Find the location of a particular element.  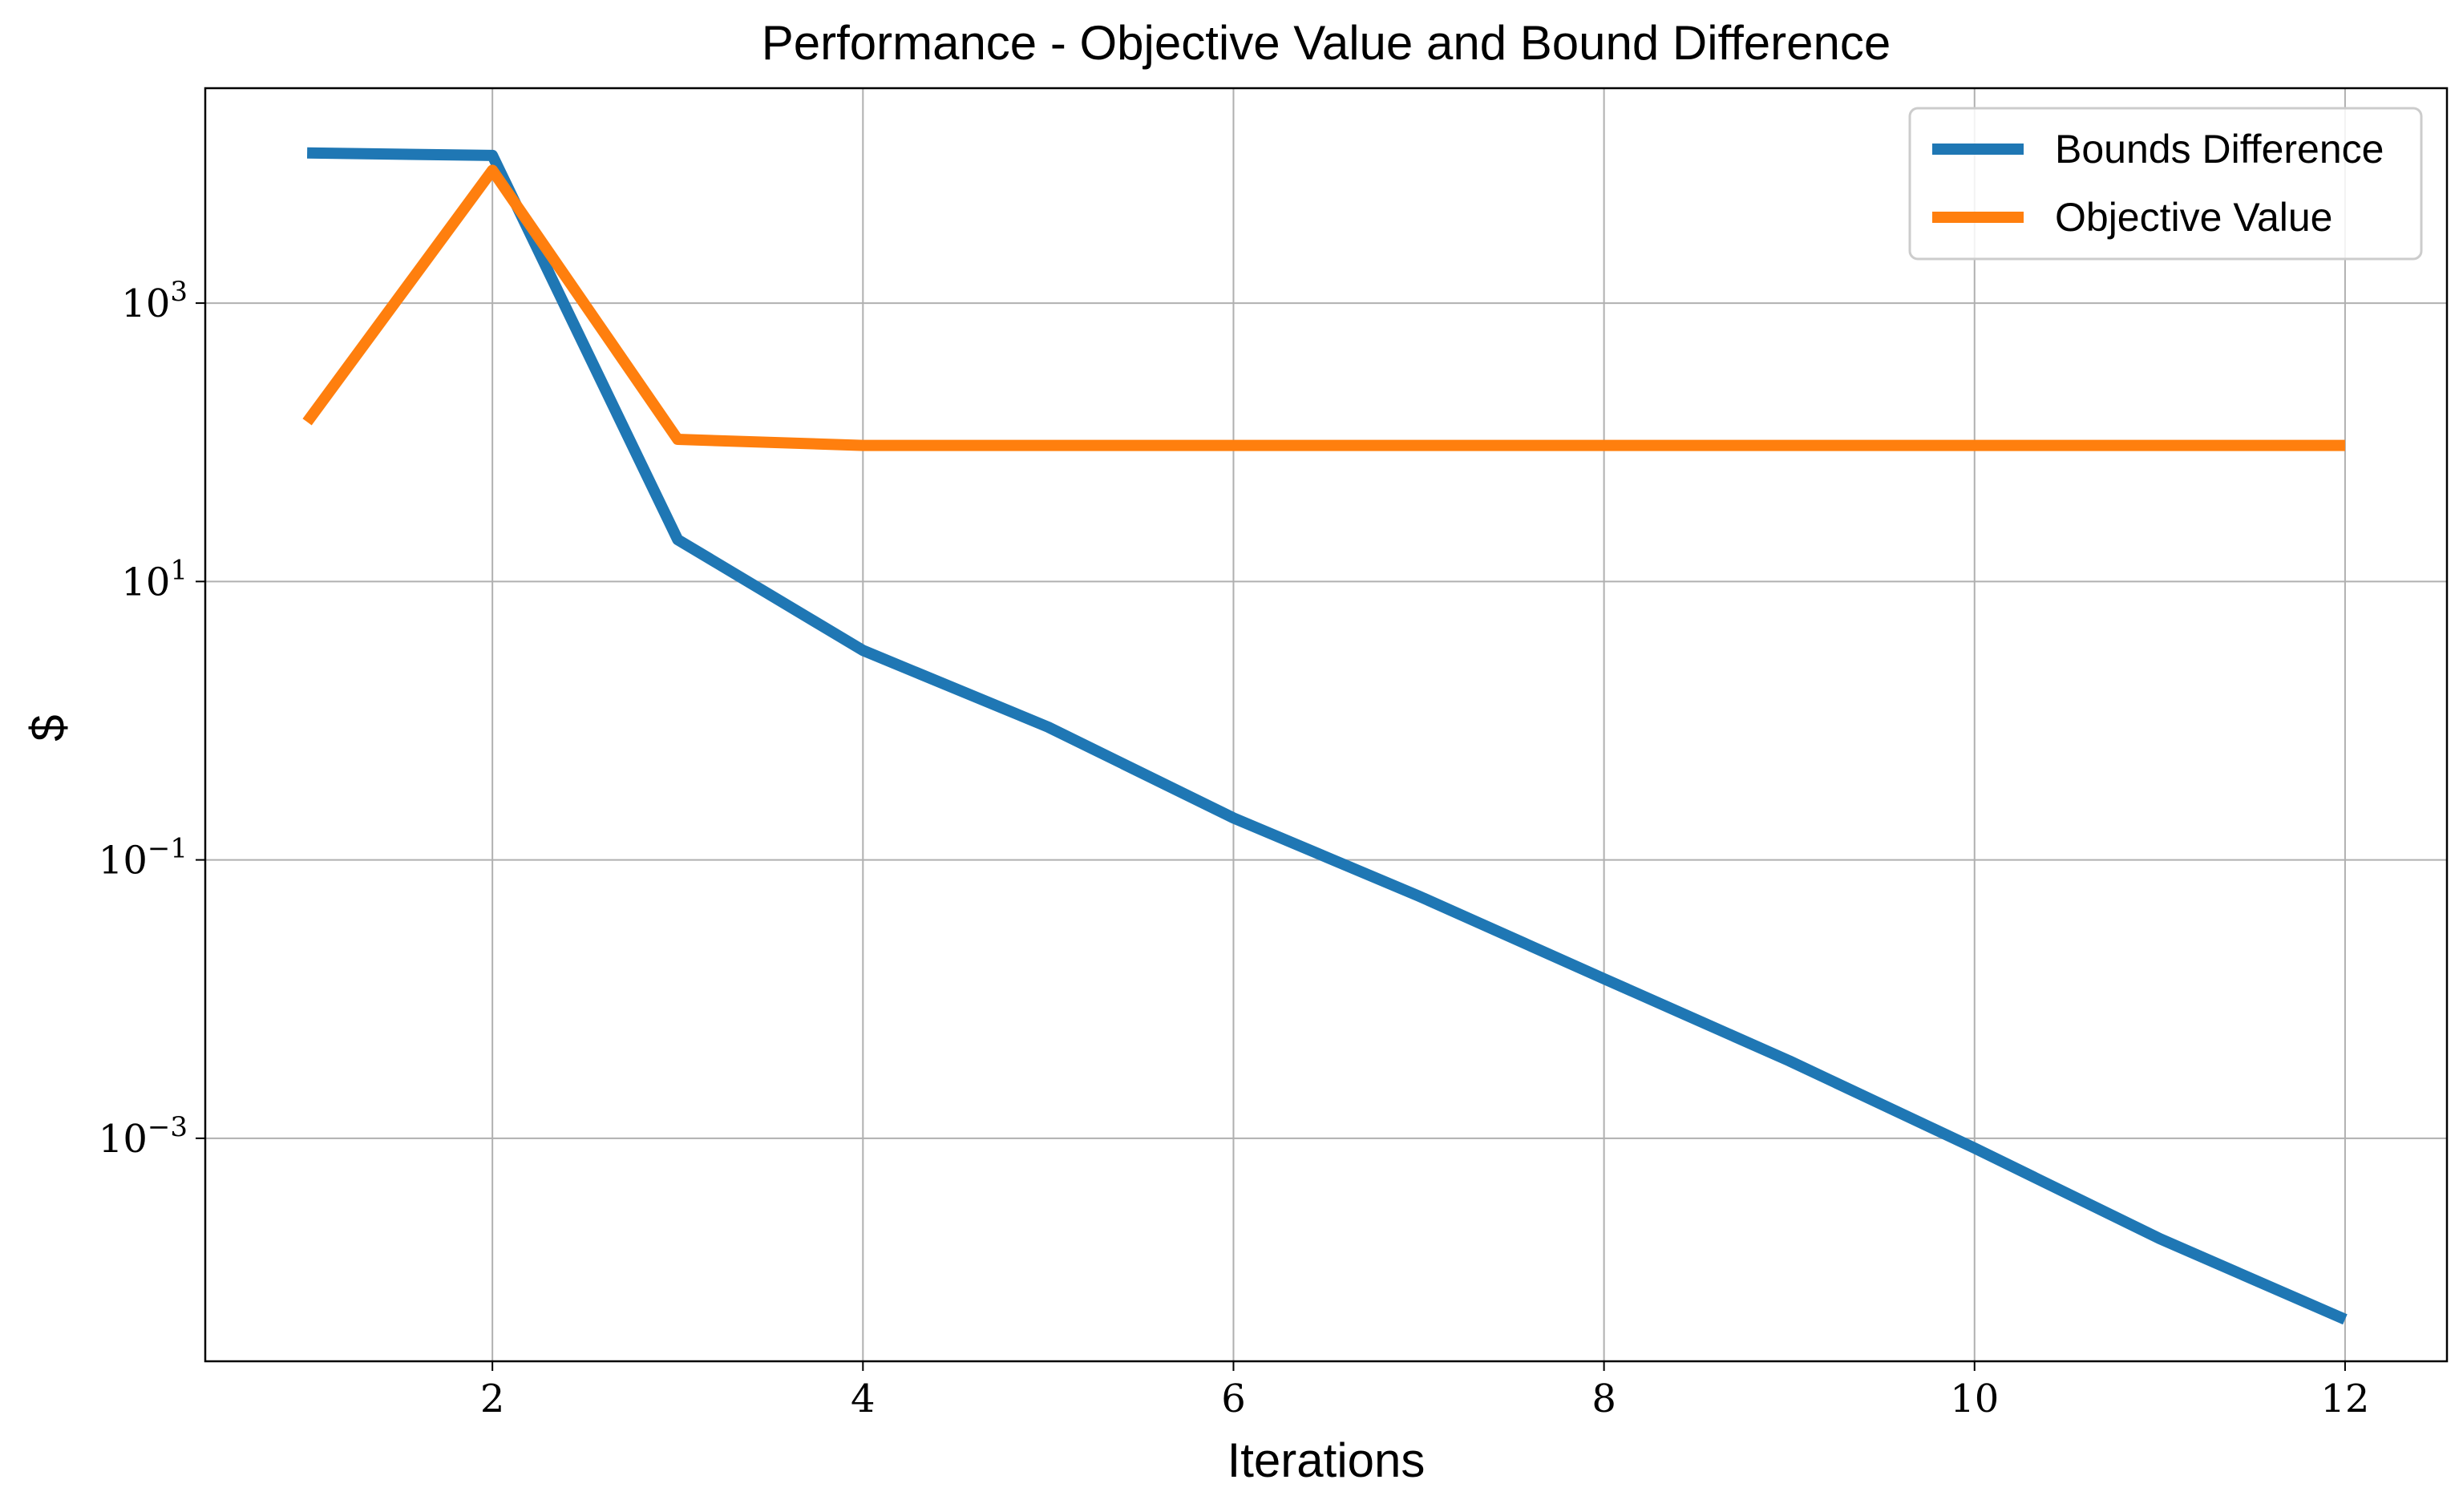

x-tick-label: 8 is located at coordinates (1603, 1399).